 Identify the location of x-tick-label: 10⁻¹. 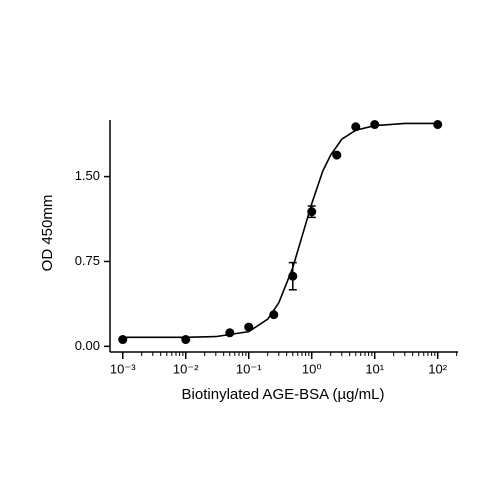
(249, 368).